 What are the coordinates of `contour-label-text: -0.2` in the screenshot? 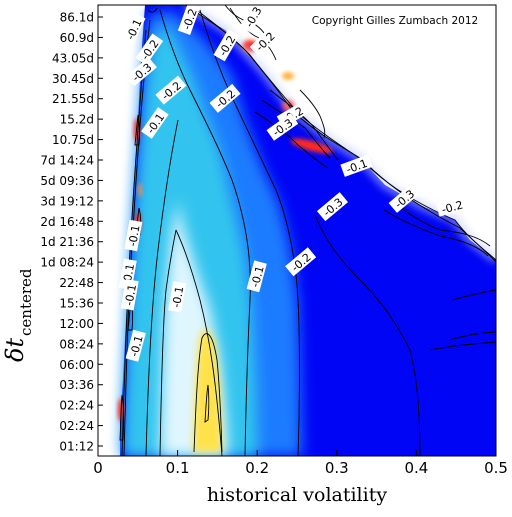 It's located at (452, 207).